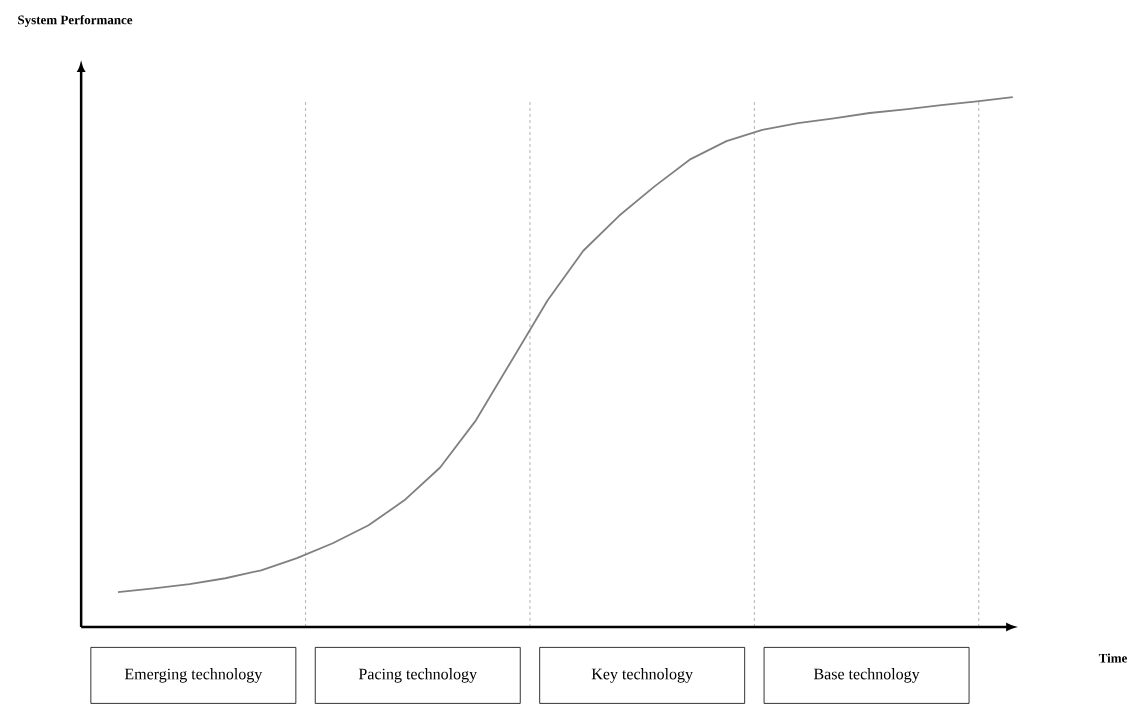 The height and width of the screenshot is (721, 1131). What do you see at coordinates (418, 675) in the screenshot?
I see `text: Pacing technology` at bounding box center [418, 675].